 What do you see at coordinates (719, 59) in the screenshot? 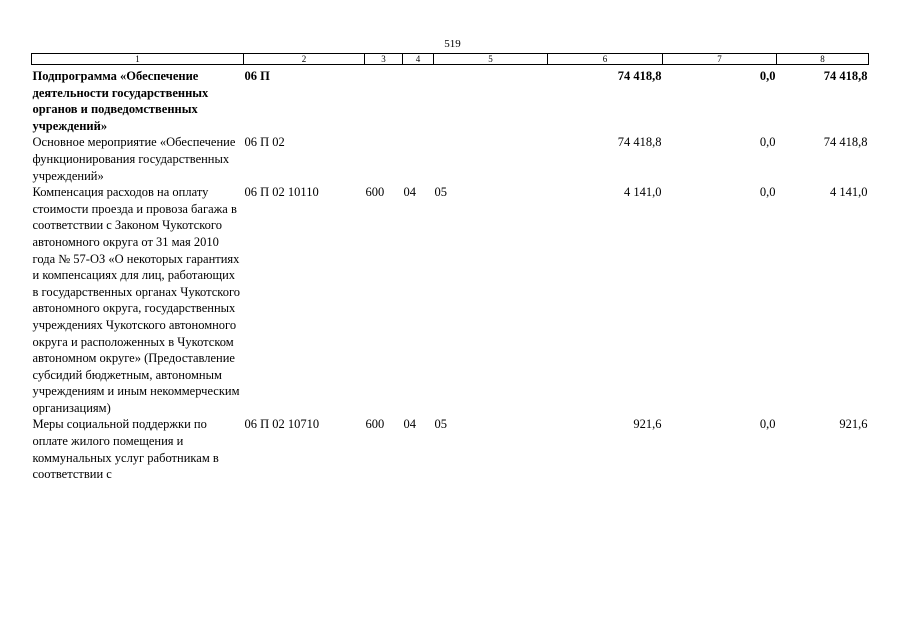
I see `column-header-7: 7` at bounding box center [719, 59].